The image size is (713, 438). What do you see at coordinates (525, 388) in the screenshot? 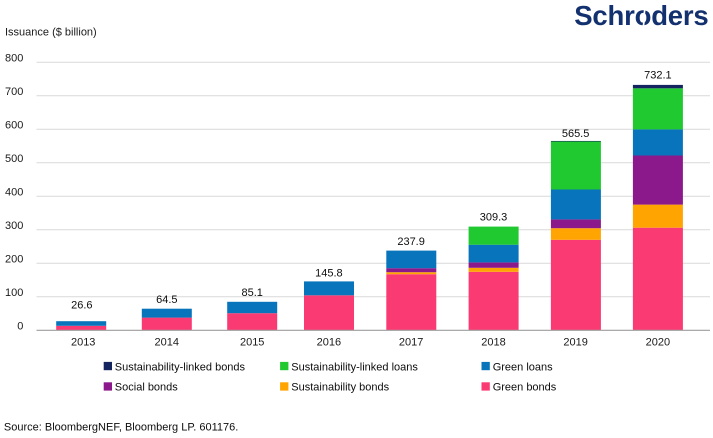
I see `svg-text: Green bonds` at bounding box center [525, 388].